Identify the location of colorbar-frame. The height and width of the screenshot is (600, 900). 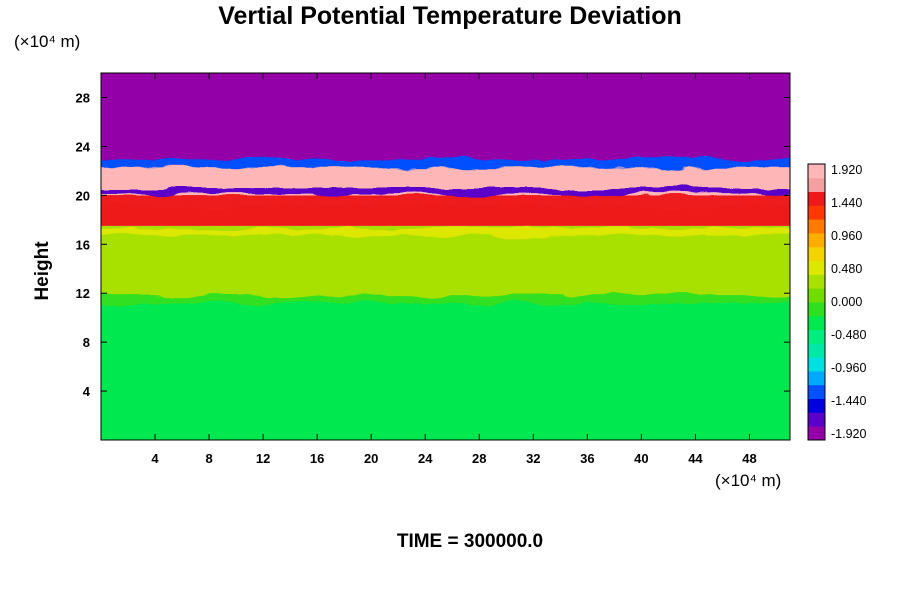
(816, 302).